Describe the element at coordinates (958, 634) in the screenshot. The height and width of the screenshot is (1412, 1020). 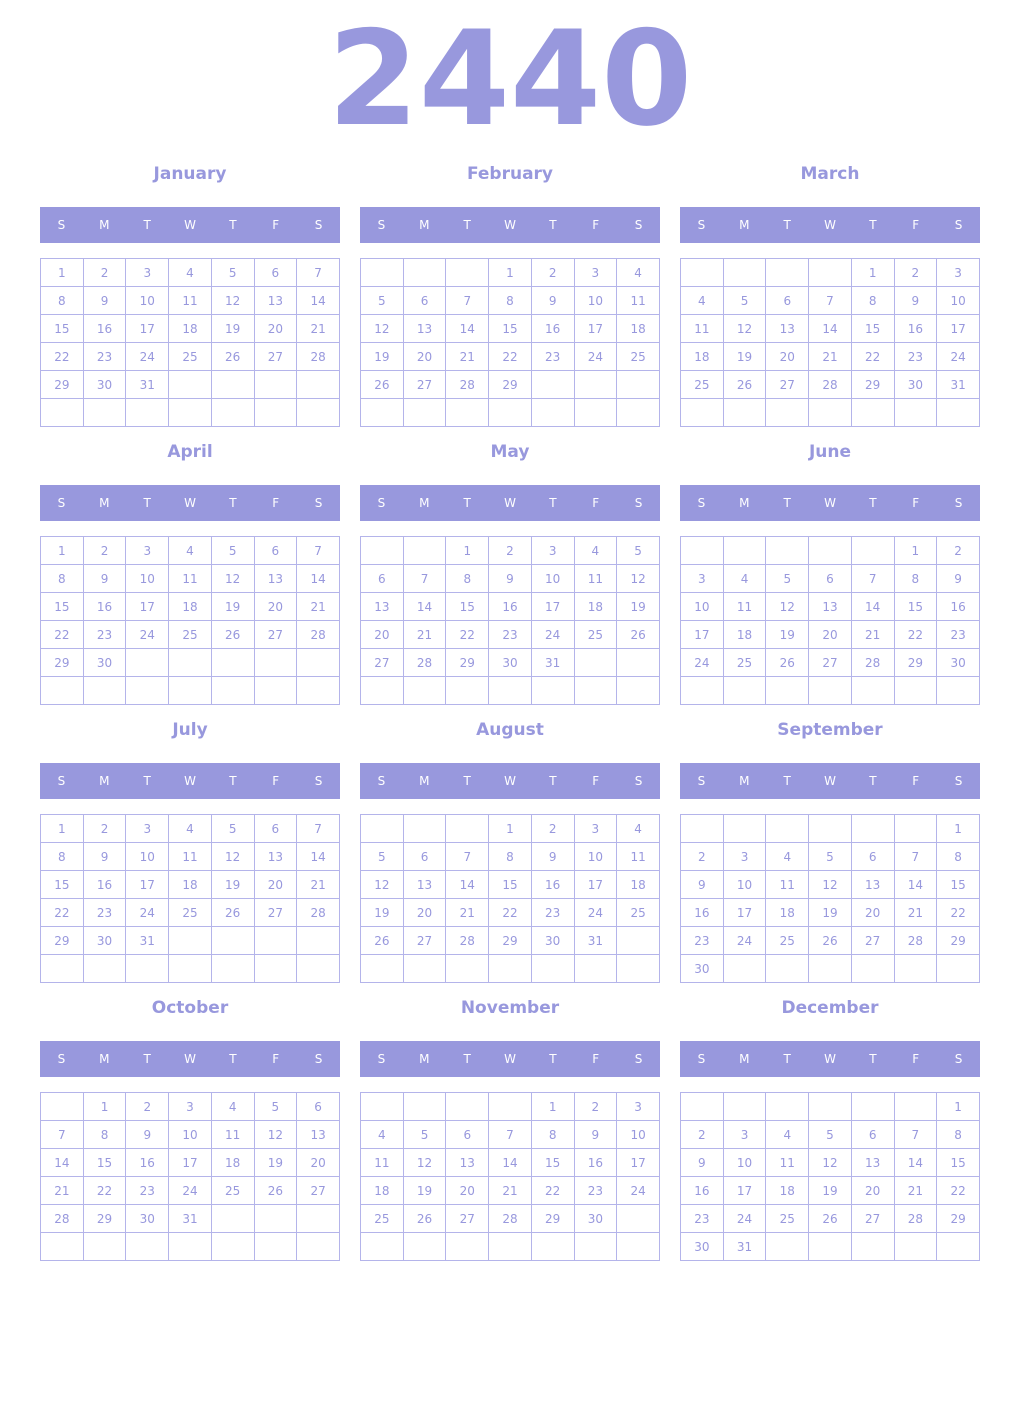
I see `day-cell: 23` at that location.